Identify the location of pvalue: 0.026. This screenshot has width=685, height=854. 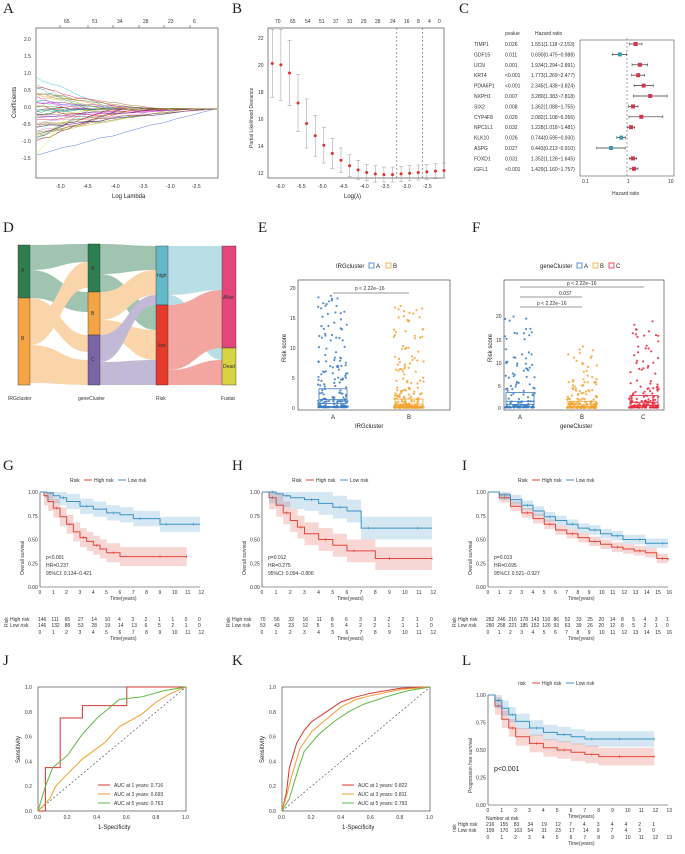
(511, 139).